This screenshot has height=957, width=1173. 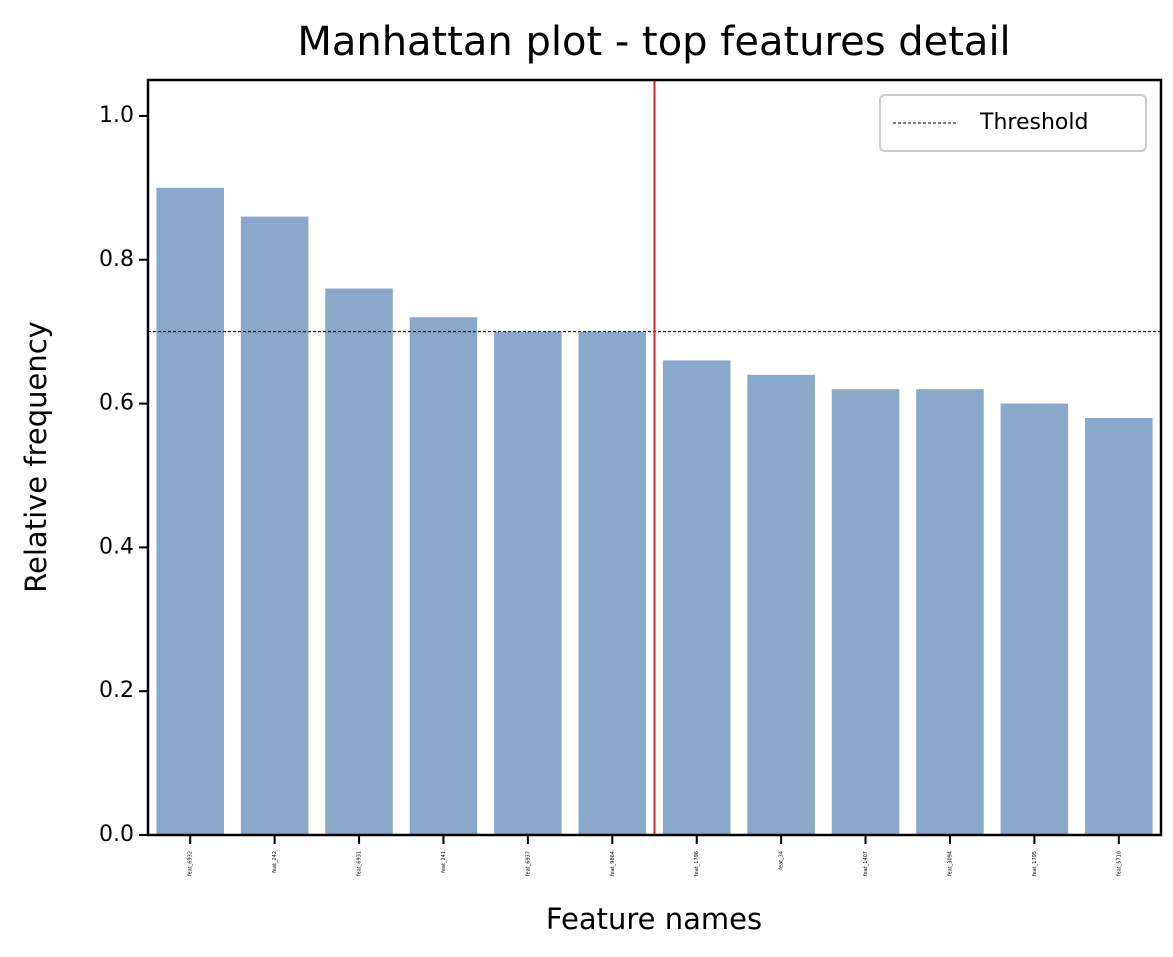 What do you see at coordinates (950, 863) in the screenshot?
I see `x-tick-label: feat_3094` at bounding box center [950, 863].